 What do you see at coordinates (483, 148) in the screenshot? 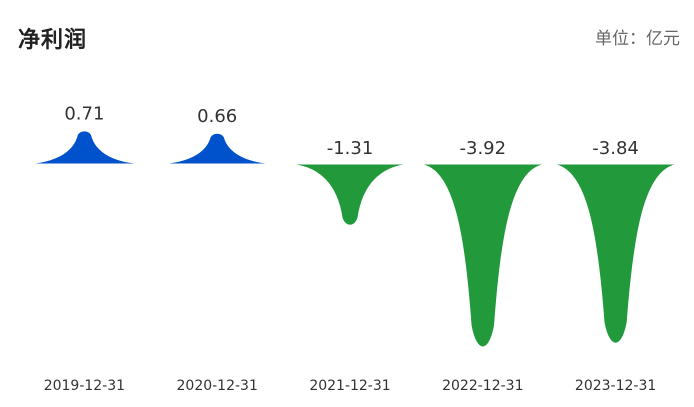
I see `value-label: -3.92` at bounding box center [483, 148].